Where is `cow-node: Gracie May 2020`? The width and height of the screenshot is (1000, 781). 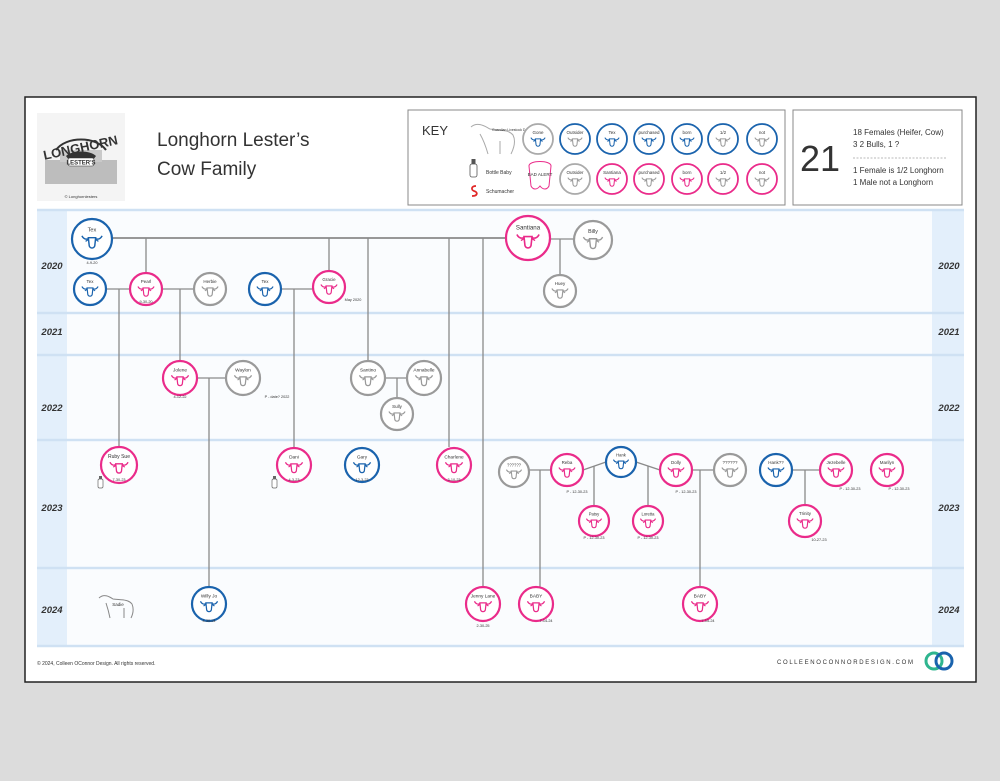
cow-node: Gracie May 2020 is located at coordinates (336, 287).